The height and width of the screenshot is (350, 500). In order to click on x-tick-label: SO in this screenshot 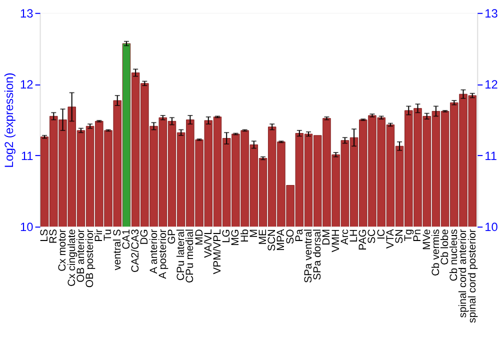, I will do `click(290, 236)`.